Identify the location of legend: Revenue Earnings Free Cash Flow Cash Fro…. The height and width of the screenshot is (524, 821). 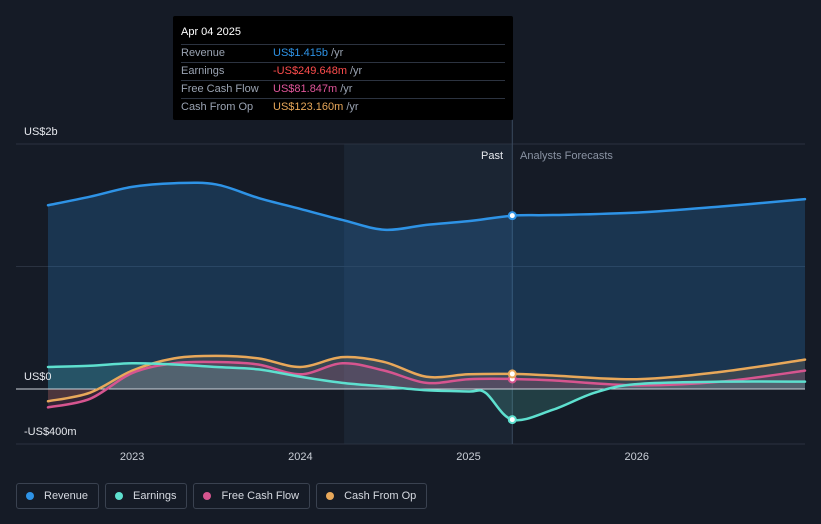
(222, 496).